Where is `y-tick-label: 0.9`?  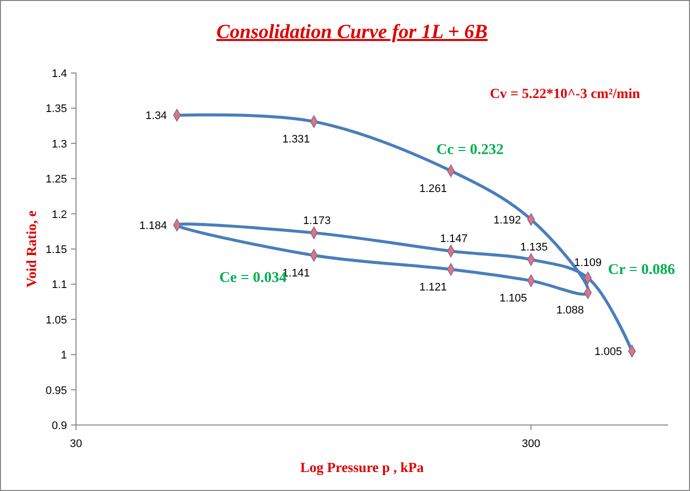 y-tick-label: 0.9 is located at coordinates (59, 426).